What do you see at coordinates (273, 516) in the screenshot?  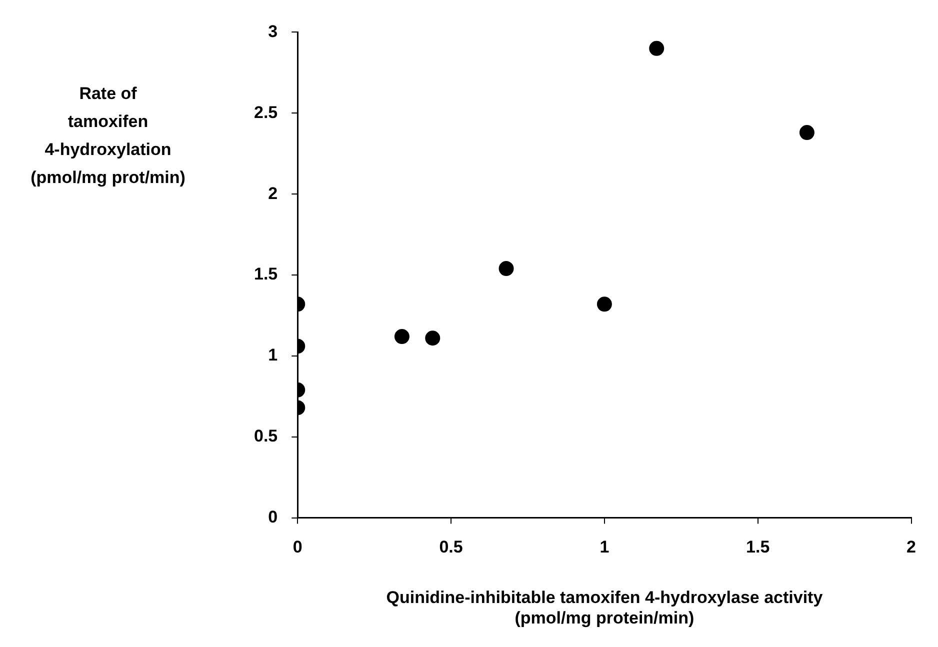 I see `y-tick-label: 0` at bounding box center [273, 516].